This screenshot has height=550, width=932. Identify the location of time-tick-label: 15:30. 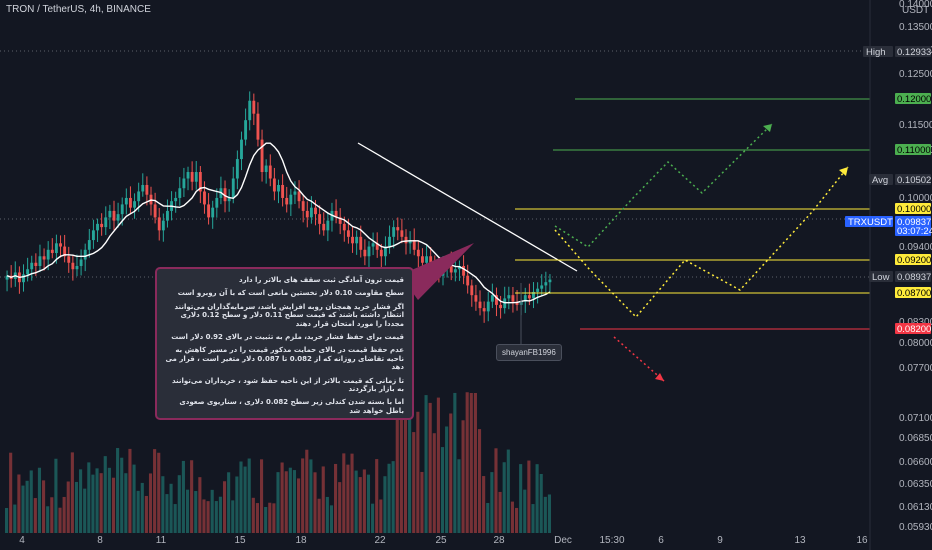
(611, 540).